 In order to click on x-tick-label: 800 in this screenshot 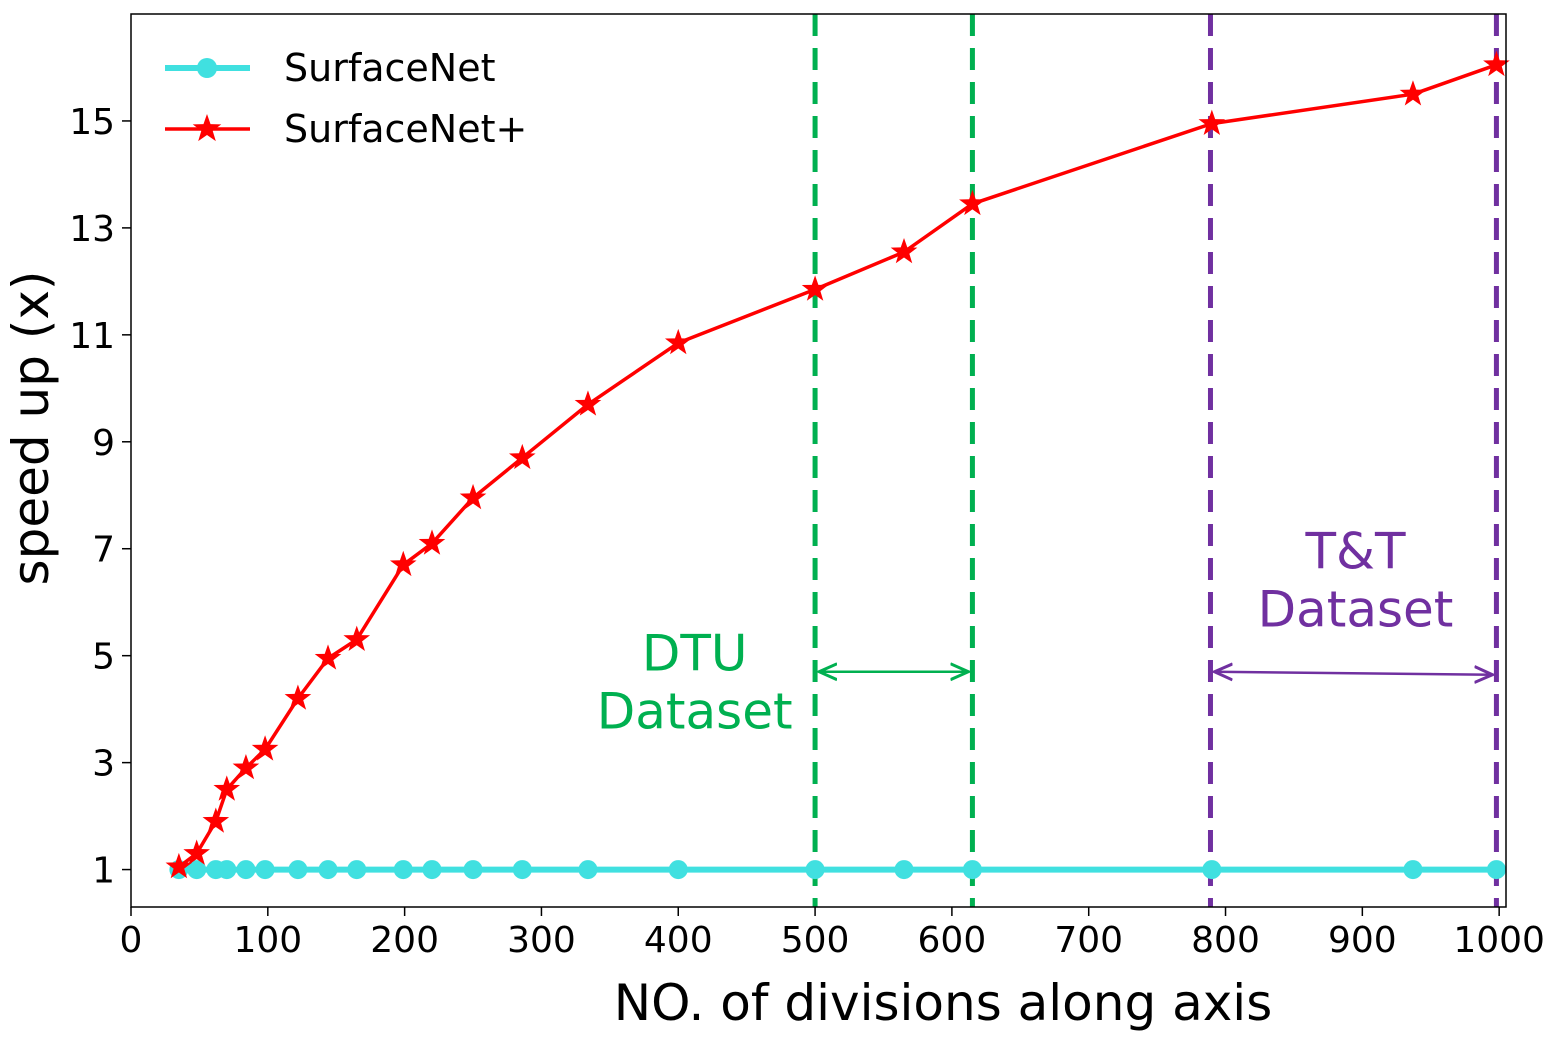, I will do `click(1225, 940)`.